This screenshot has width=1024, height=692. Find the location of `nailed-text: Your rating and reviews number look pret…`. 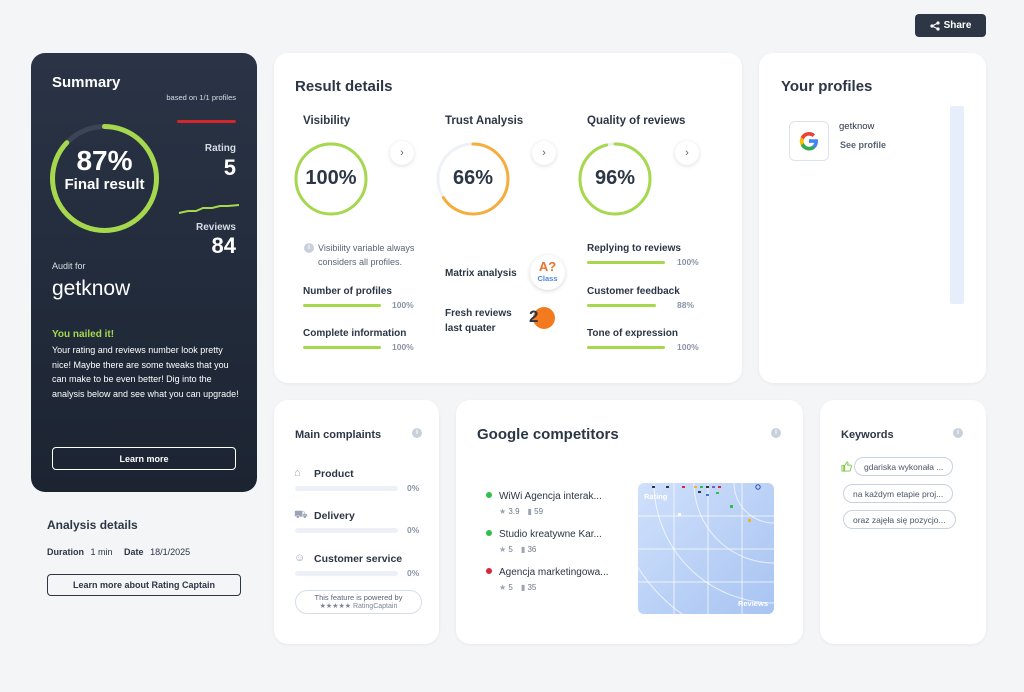

nailed-text: Your rating and reviews number look pret… is located at coordinates (145, 372).